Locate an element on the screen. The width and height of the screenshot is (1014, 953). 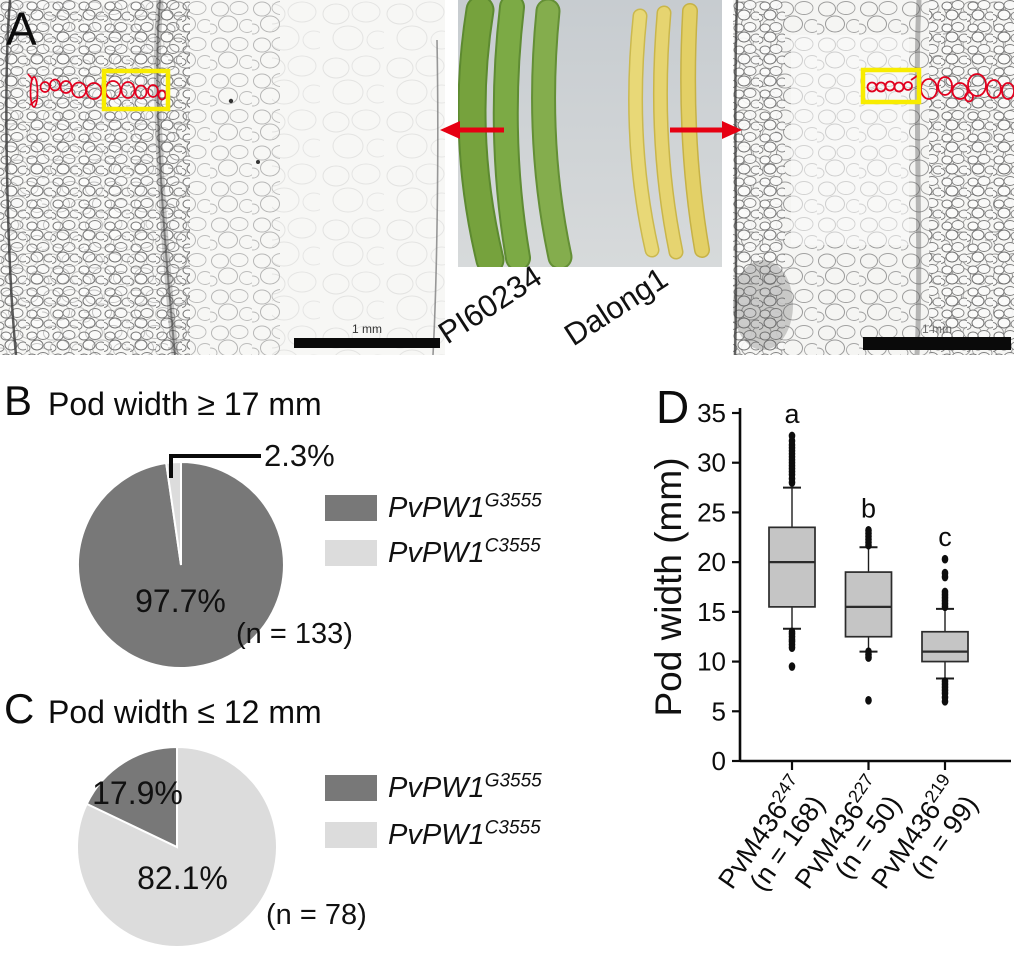
significance-letter: b is located at coordinates (868, 508).